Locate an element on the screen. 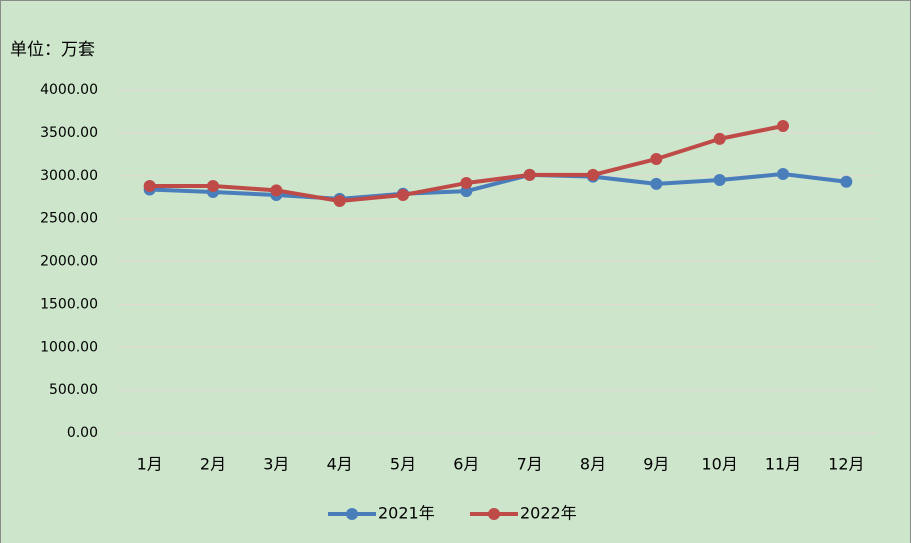  y-tick-label: 500.00 is located at coordinates (73, 390).